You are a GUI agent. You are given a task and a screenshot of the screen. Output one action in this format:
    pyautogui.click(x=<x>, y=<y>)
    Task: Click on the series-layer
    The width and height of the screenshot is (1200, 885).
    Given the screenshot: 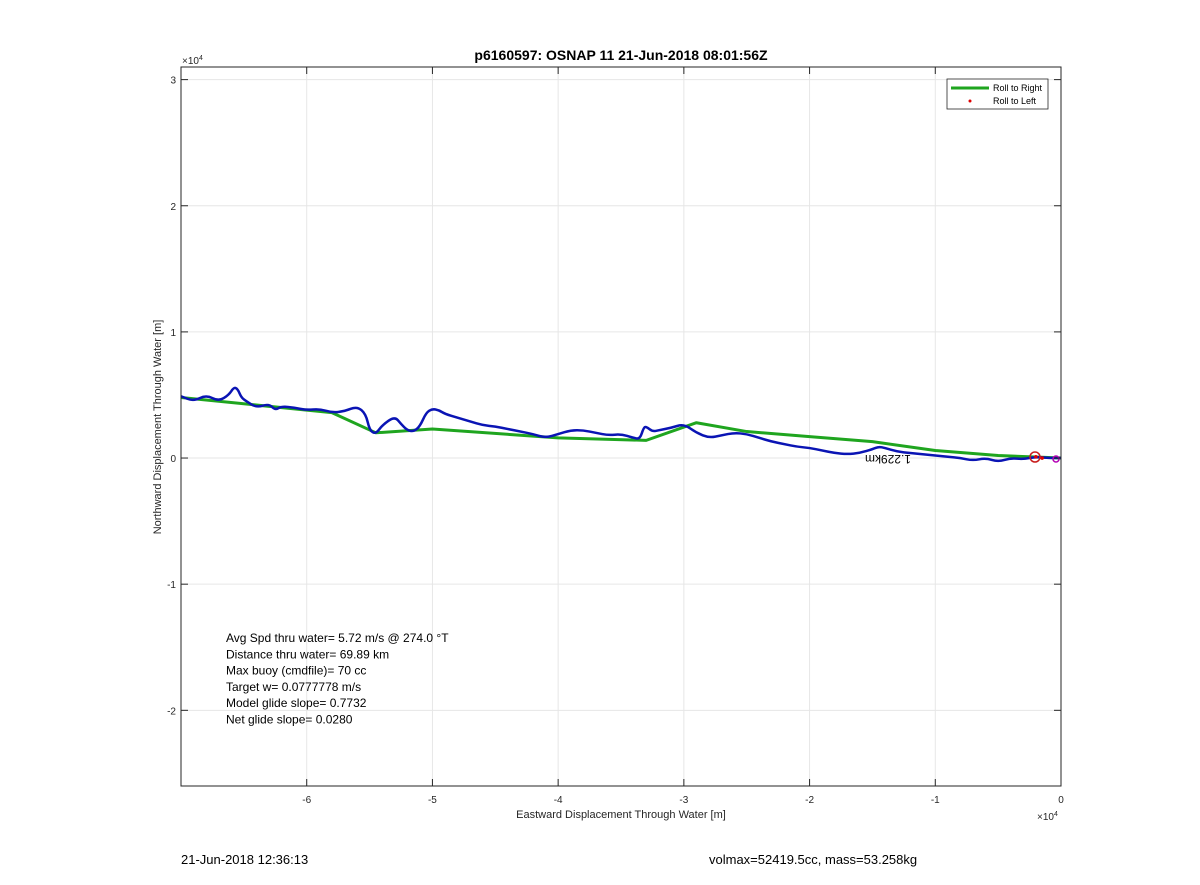 What is the action you would take?
    pyautogui.click(x=621, y=424)
    